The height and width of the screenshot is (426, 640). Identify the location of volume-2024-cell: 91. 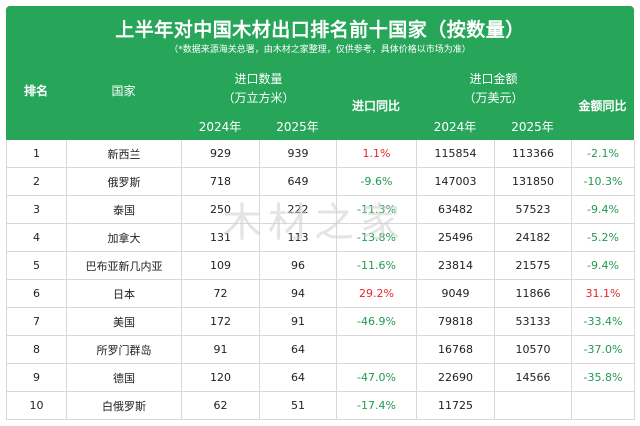
(220, 349).